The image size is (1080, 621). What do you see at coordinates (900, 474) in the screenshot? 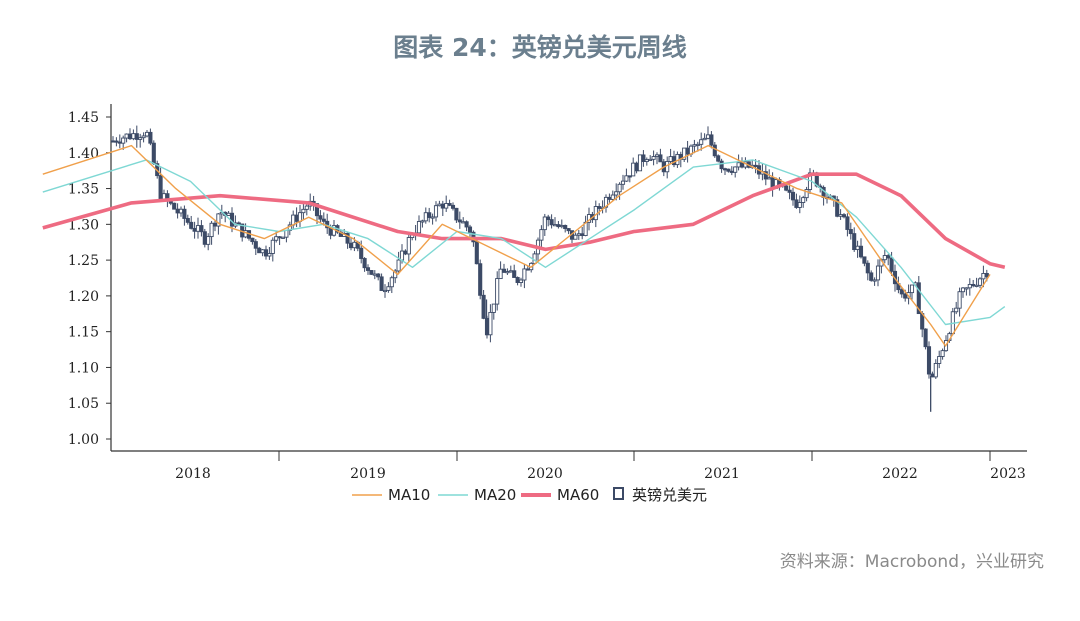
I see `x-tick-label: 2022` at bounding box center [900, 474].